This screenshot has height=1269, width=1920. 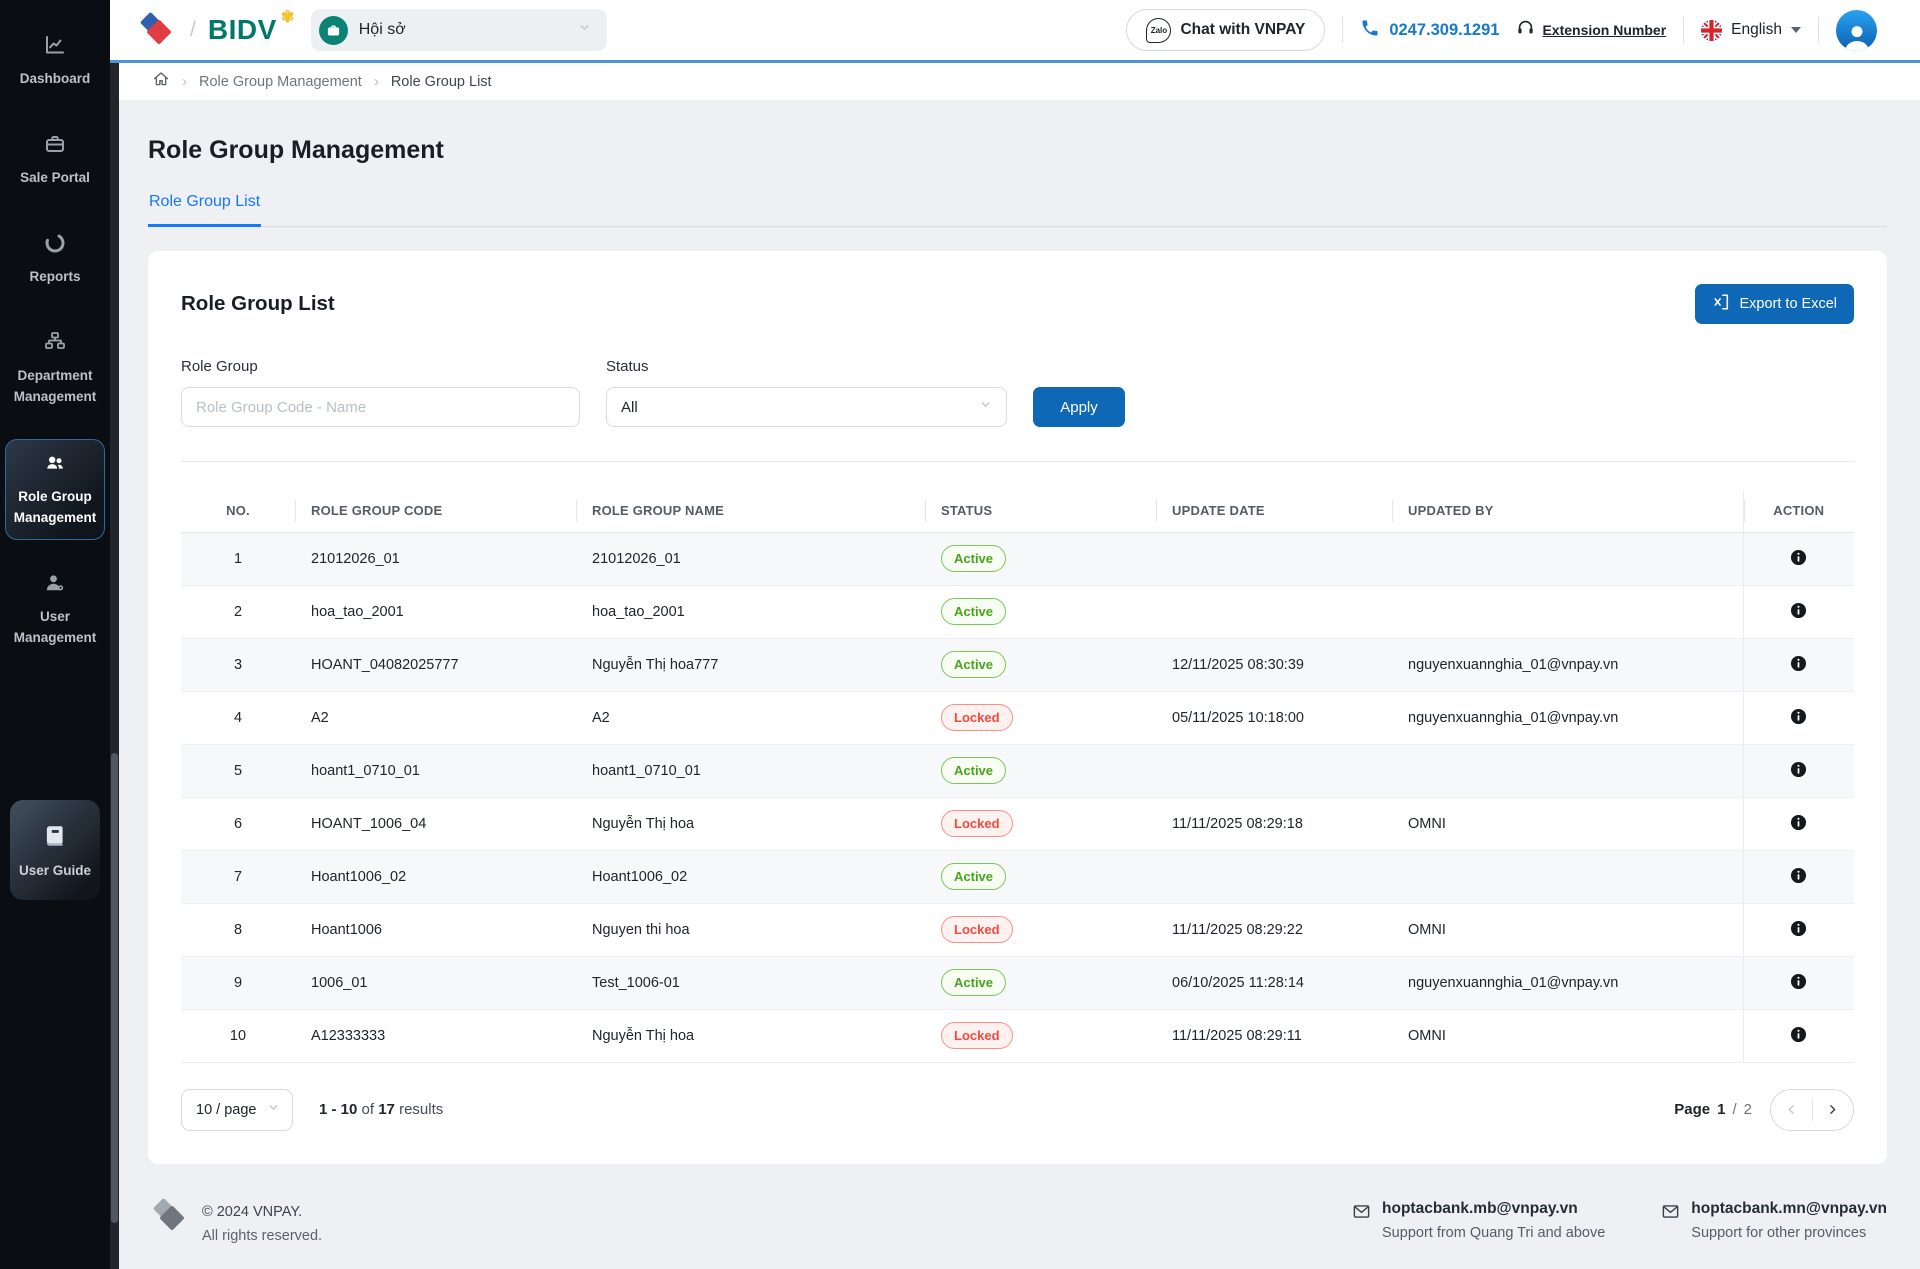 What do you see at coordinates (55, 369) in the screenshot?
I see `sidebar-item-department-management: Department Management` at bounding box center [55, 369].